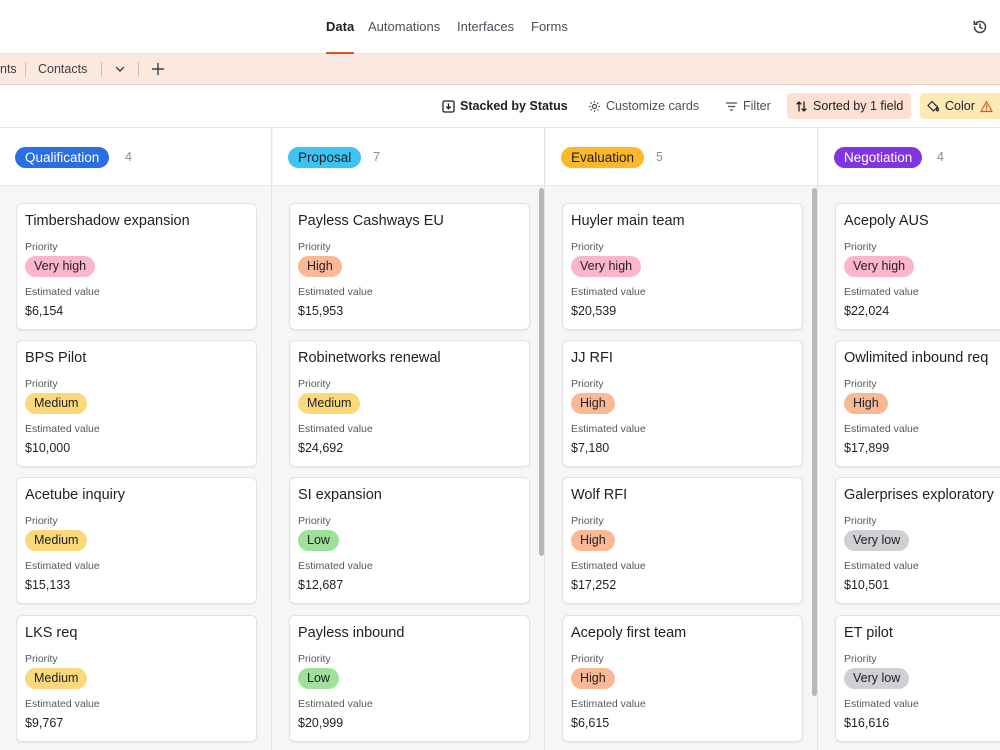 The width and height of the screenshot is (1000, 750). What do you see at coordinates (48, 585) in the screenshot?
I see `estimated-value: $15,133` at bounding box center [48, 585].